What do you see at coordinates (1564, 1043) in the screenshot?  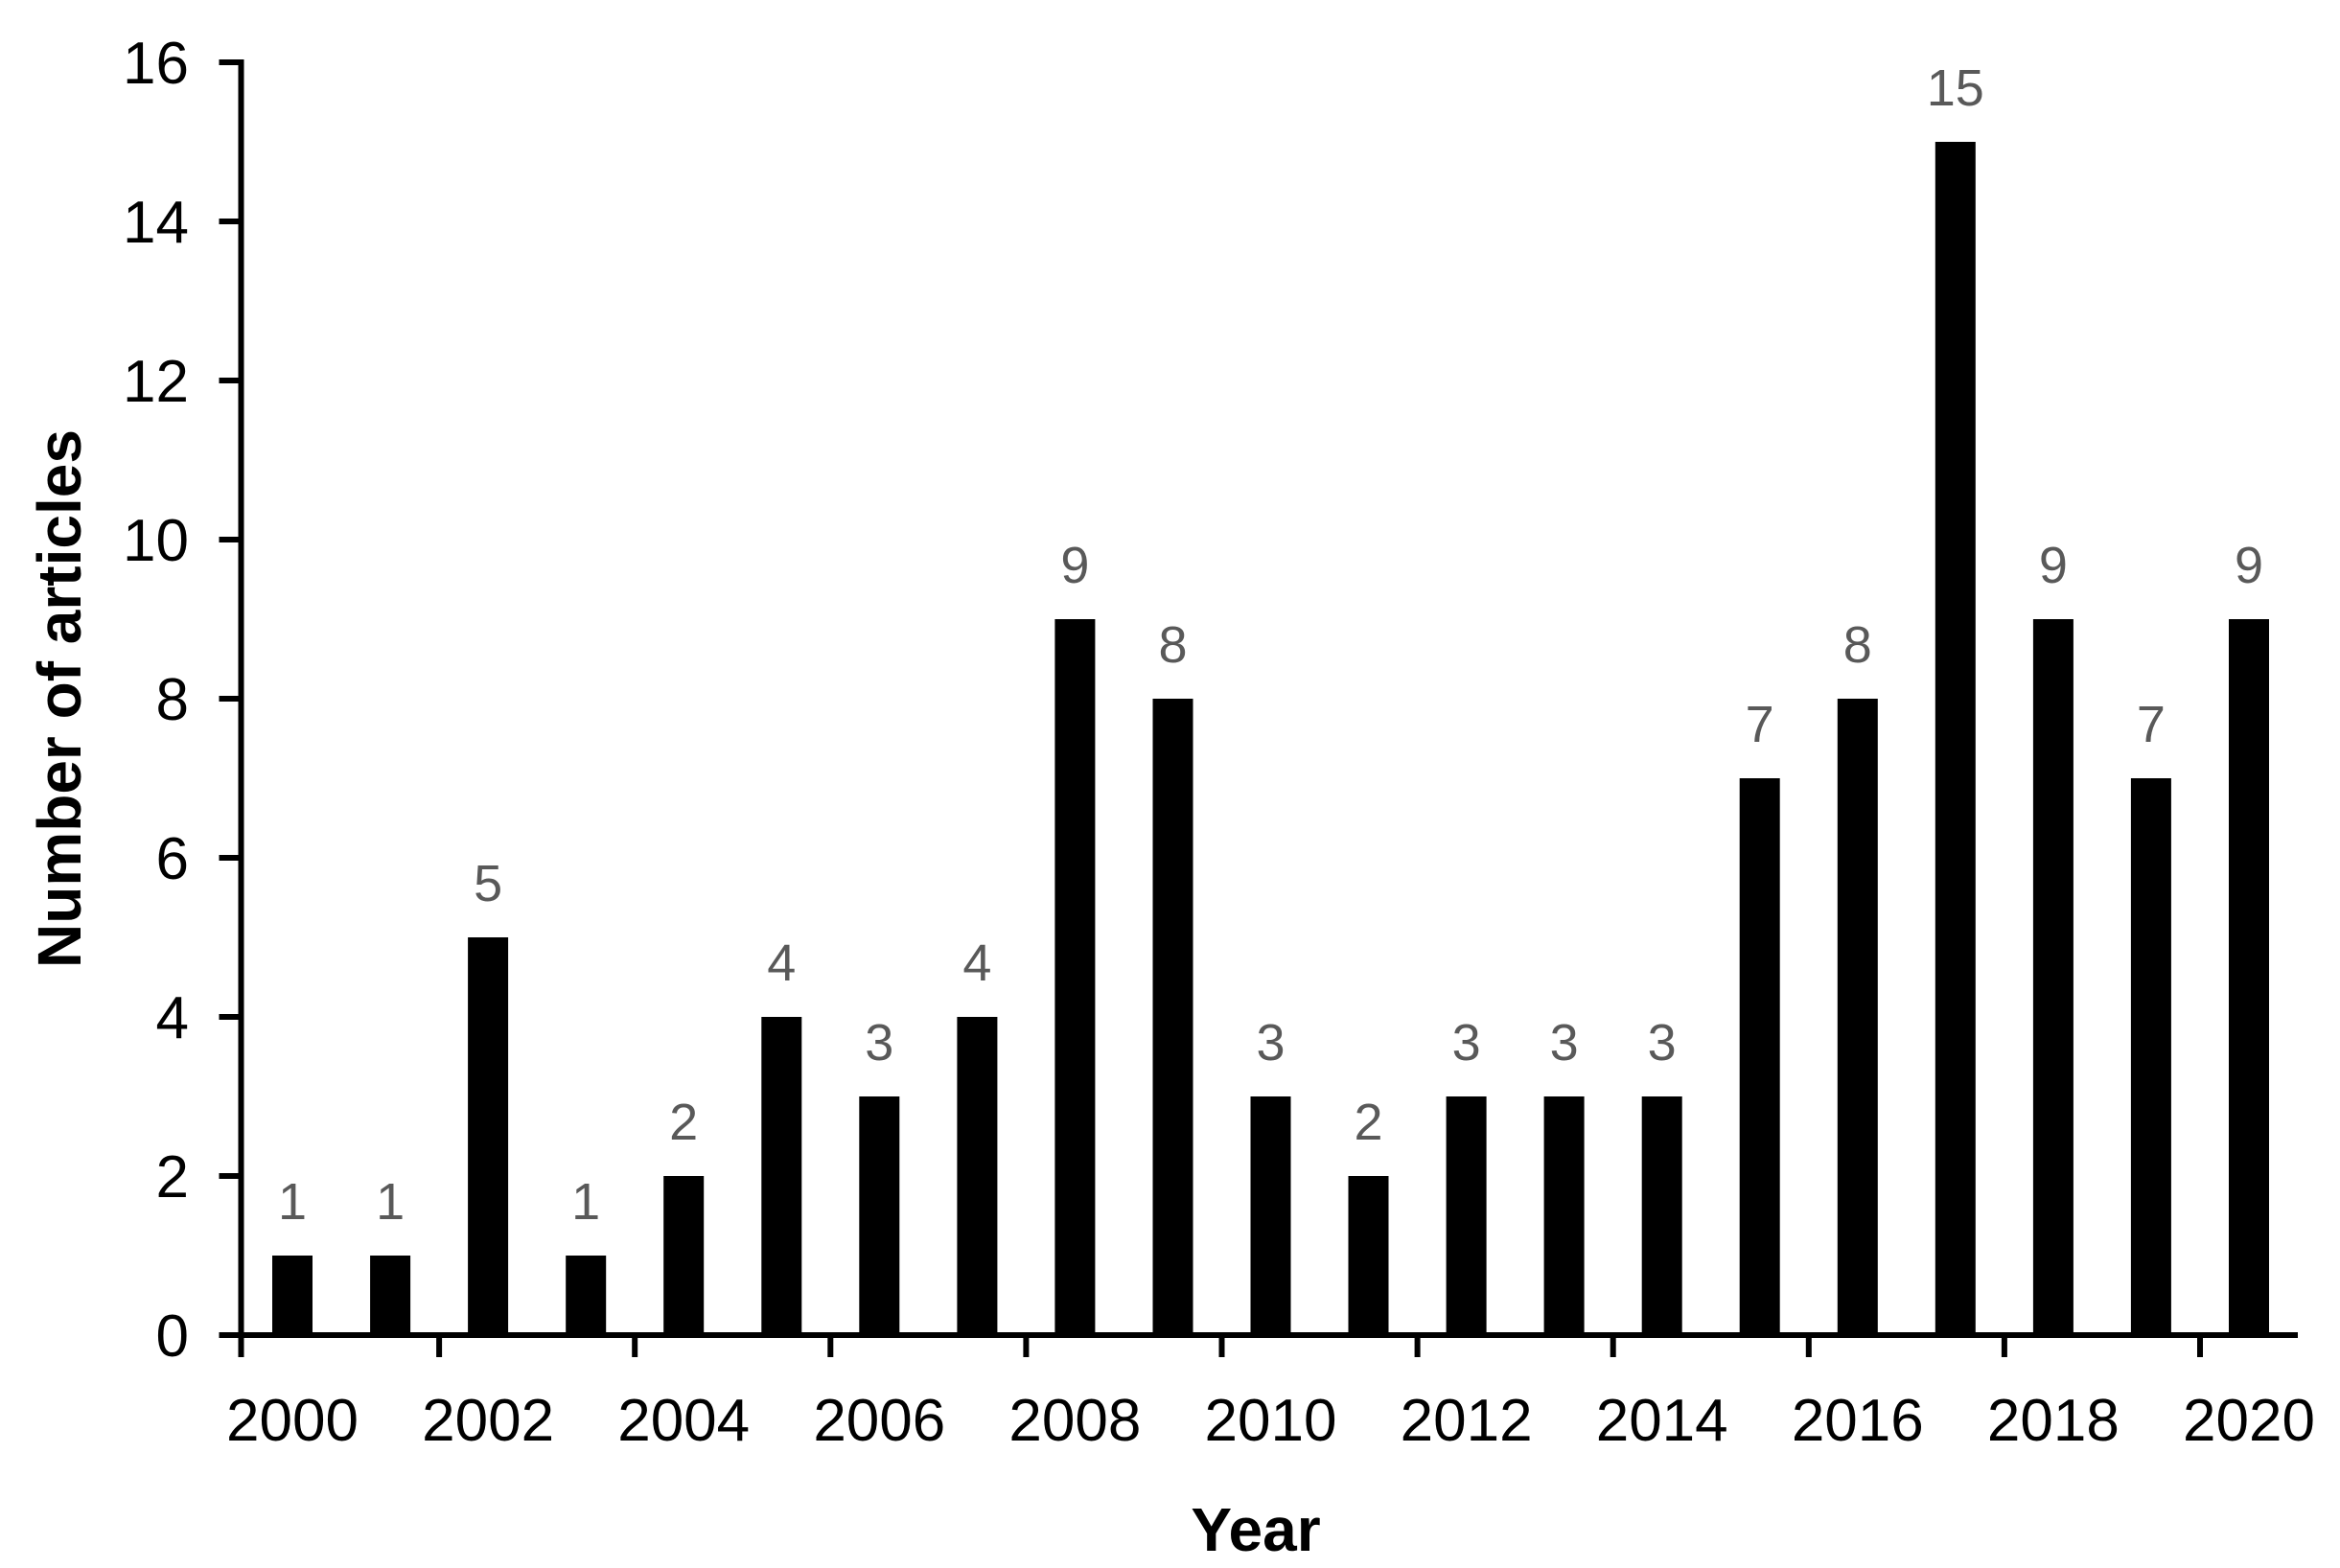 I see `bar-value-label-2013: 3` at bounding box center [1564, 1043].